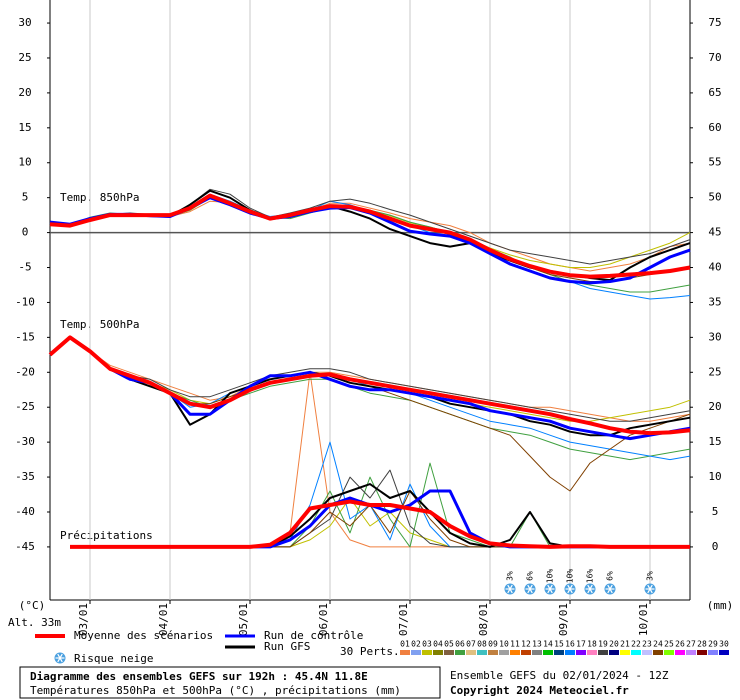  I want to click on perturbation-number: 07, so click(471, 644).